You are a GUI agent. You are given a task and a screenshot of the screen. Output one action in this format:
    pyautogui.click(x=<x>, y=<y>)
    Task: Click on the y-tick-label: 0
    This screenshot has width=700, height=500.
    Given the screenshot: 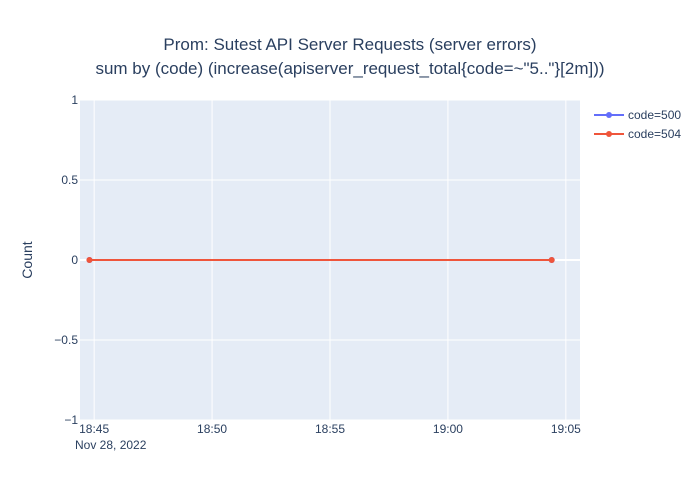 What is the action you would take?
    pyautogui.click(x=74, y=260)
    